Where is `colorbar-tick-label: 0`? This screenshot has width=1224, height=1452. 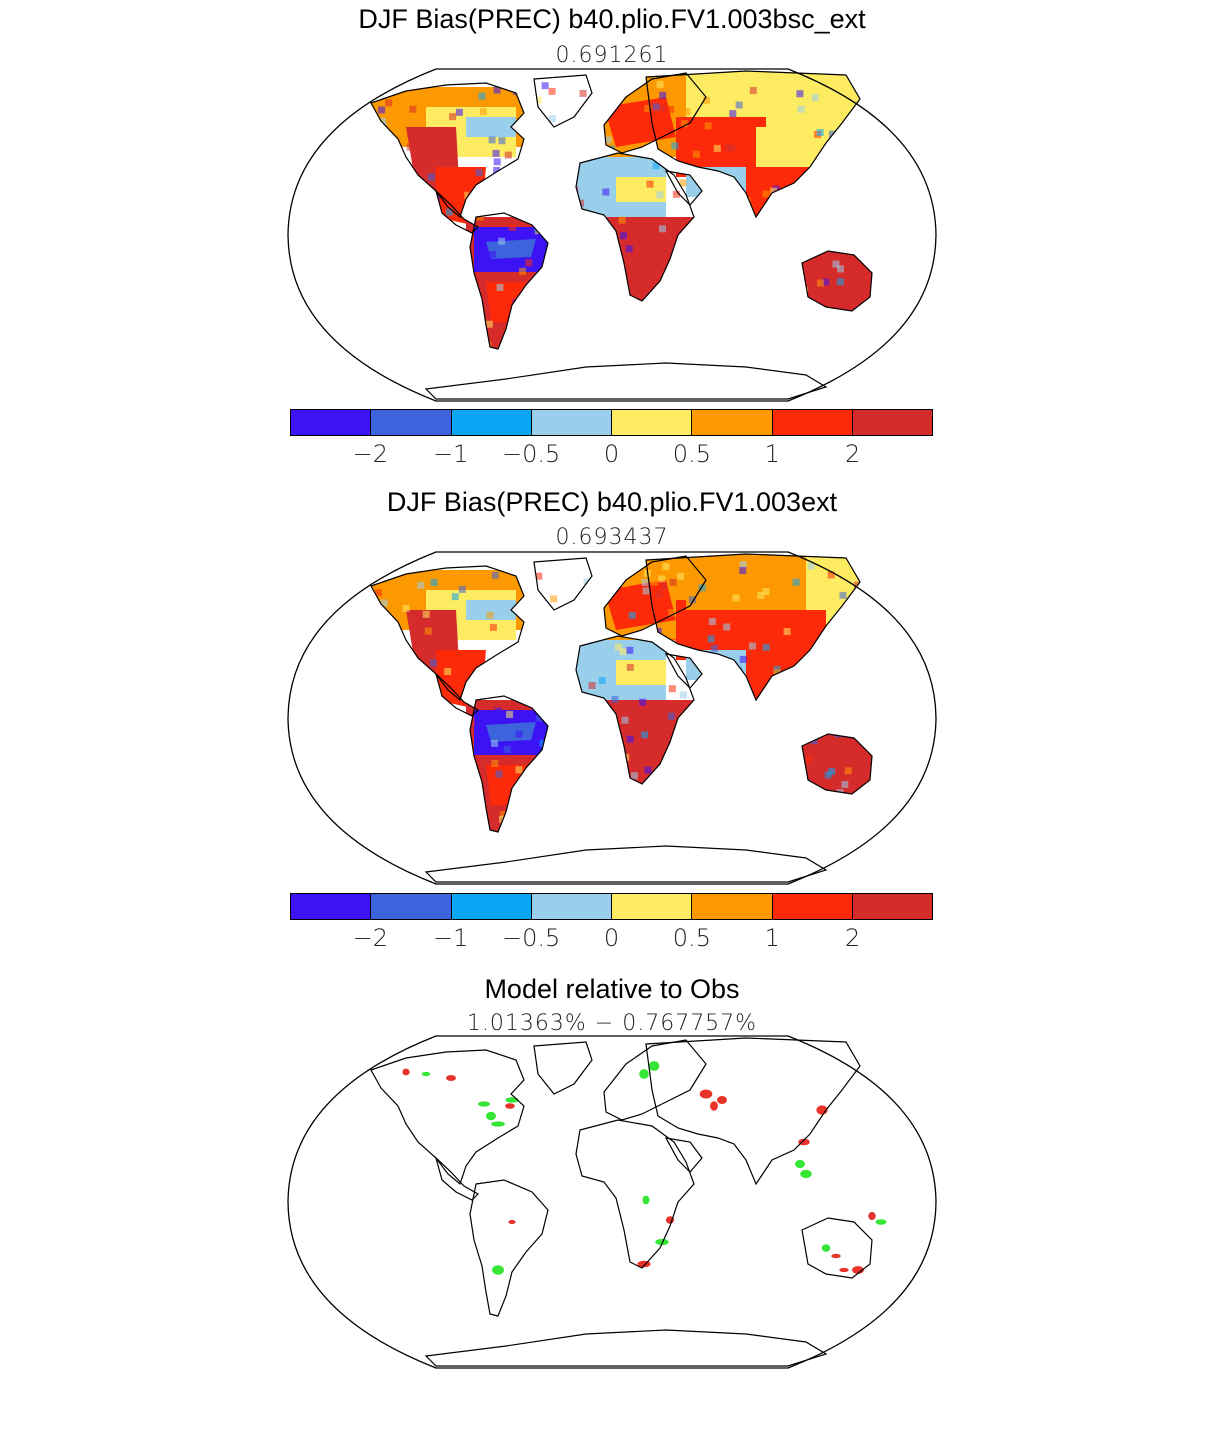 colorbar-tick-label: 0 is located at coordinates (611, 938).